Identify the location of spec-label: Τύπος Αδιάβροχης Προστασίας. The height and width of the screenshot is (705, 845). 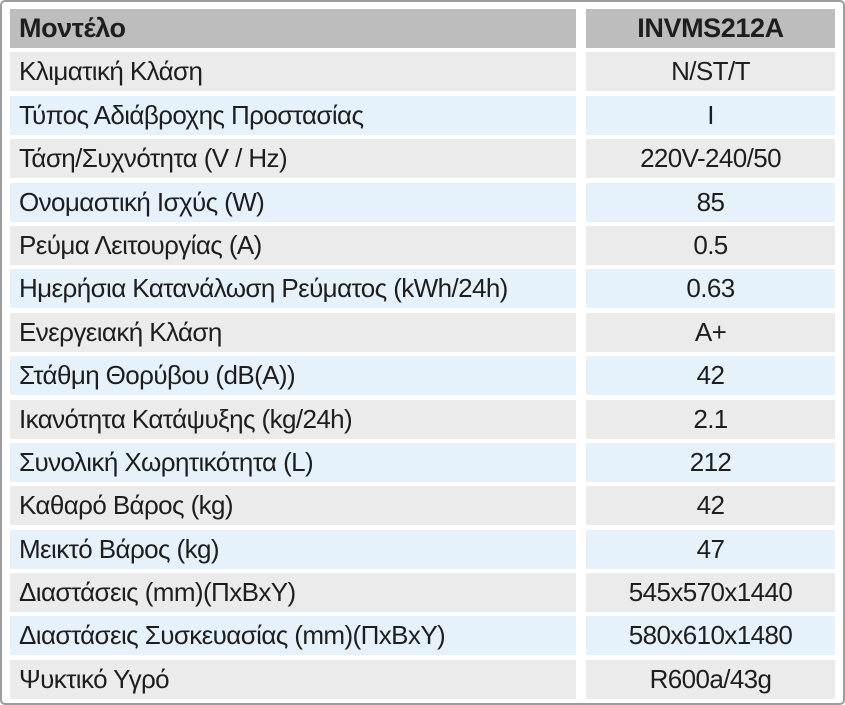
(293, 115).